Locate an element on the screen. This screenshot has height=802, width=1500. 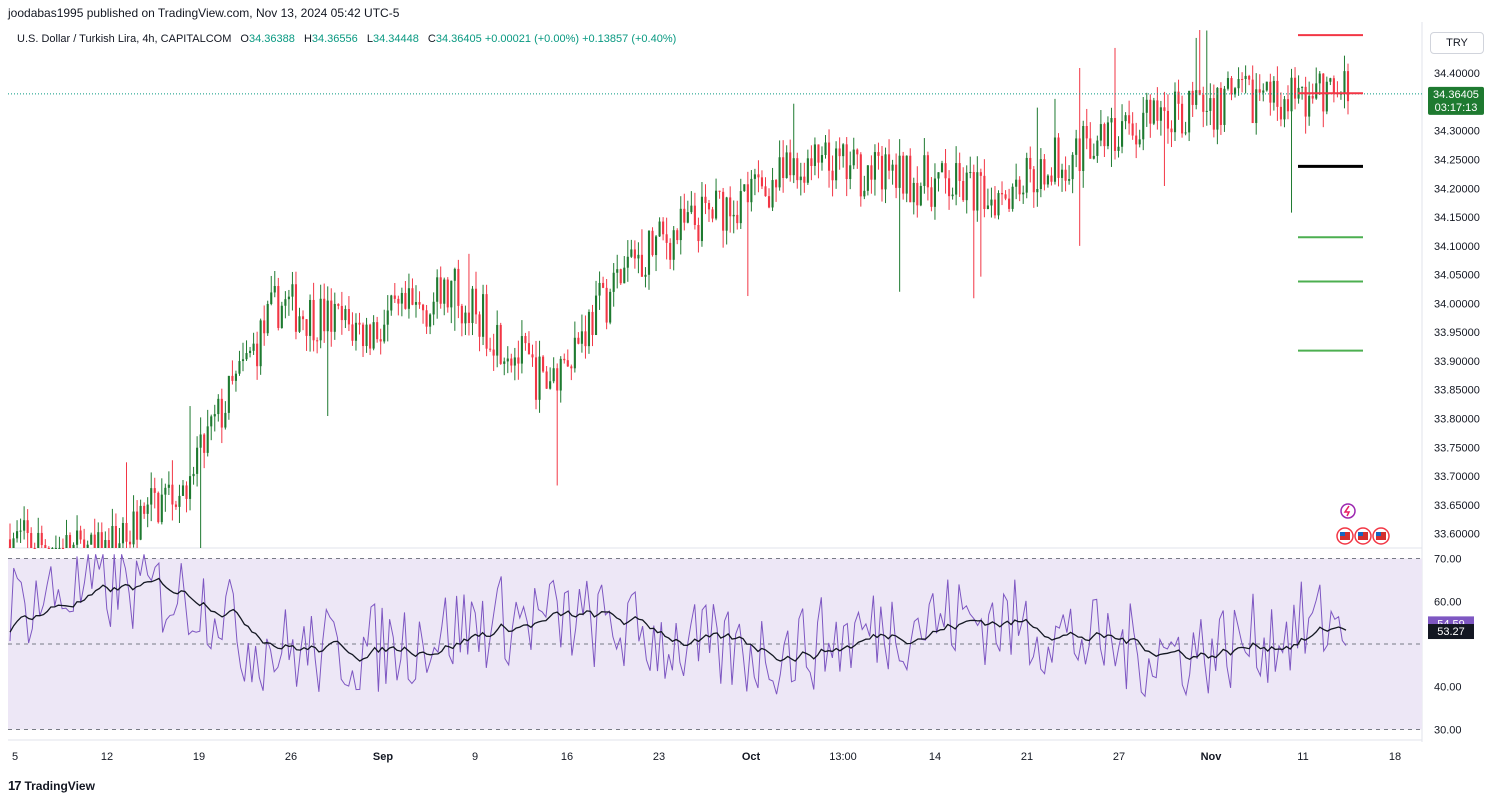
price-tick-label: 33.60000 is located at coordinates (1457, 535).